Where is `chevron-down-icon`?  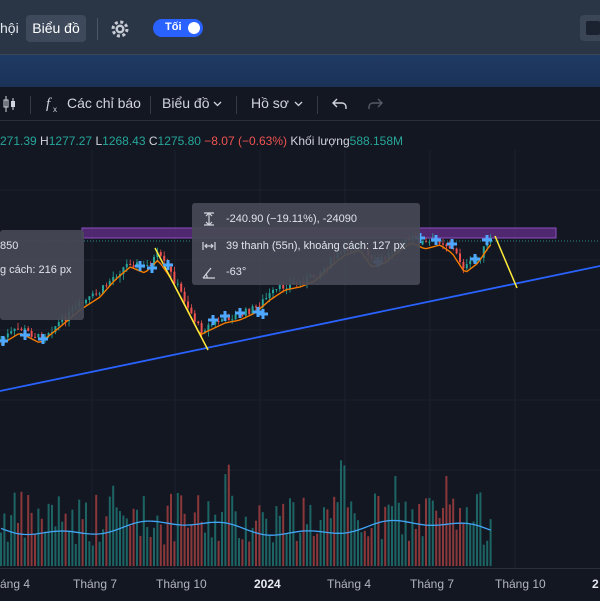 chevron-down-icon is located at coordinates (217, 104).